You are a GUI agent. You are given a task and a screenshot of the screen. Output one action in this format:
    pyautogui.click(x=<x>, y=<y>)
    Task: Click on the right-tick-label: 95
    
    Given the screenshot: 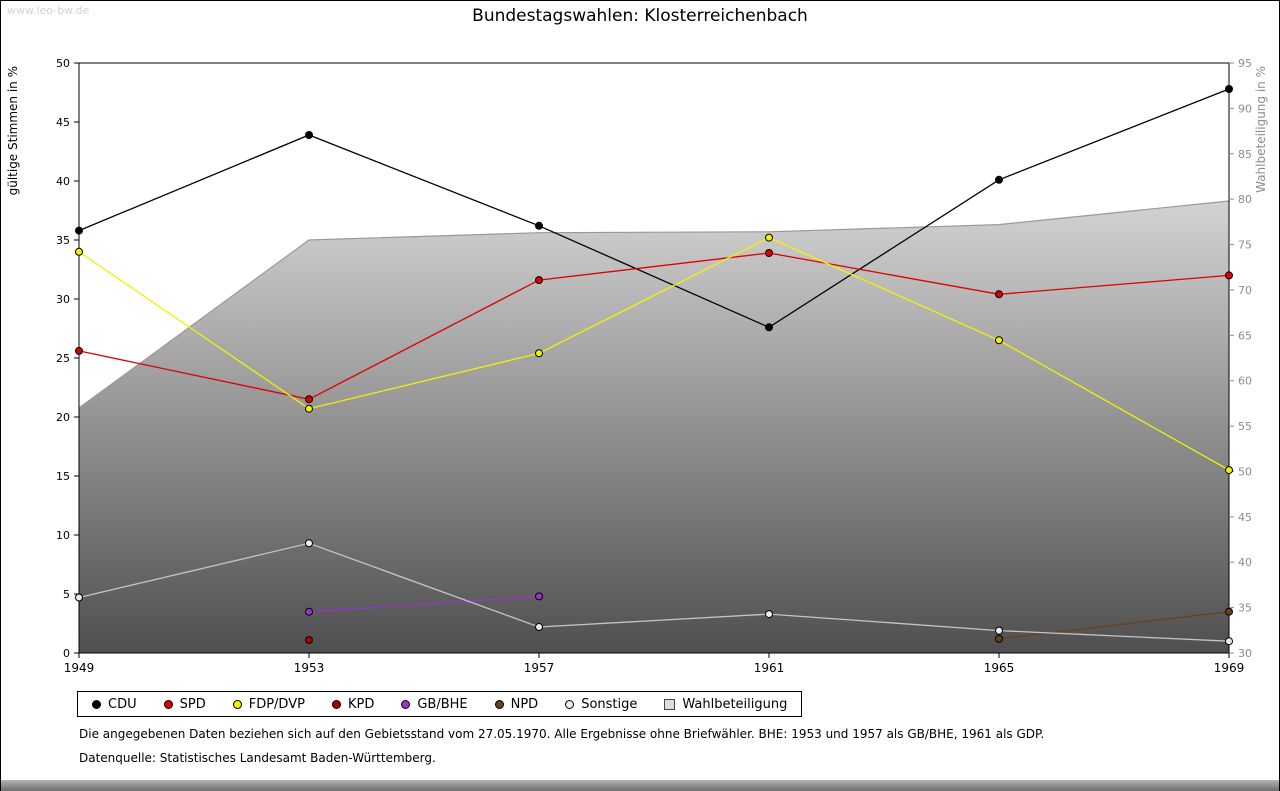 What is the action you would take?
    pyautogui.click(x=1245, y=63)
    